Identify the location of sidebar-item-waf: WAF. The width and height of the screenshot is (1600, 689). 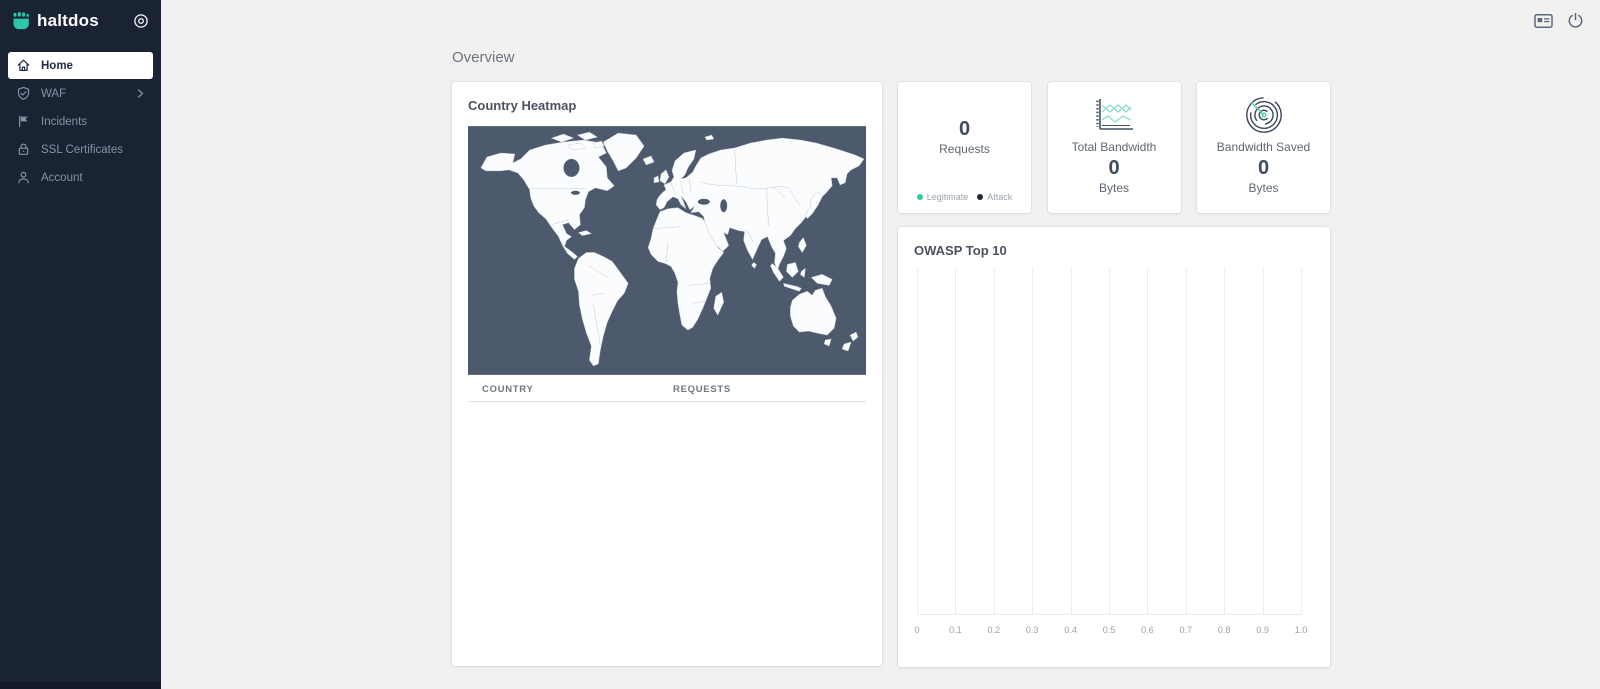
(80, 93).